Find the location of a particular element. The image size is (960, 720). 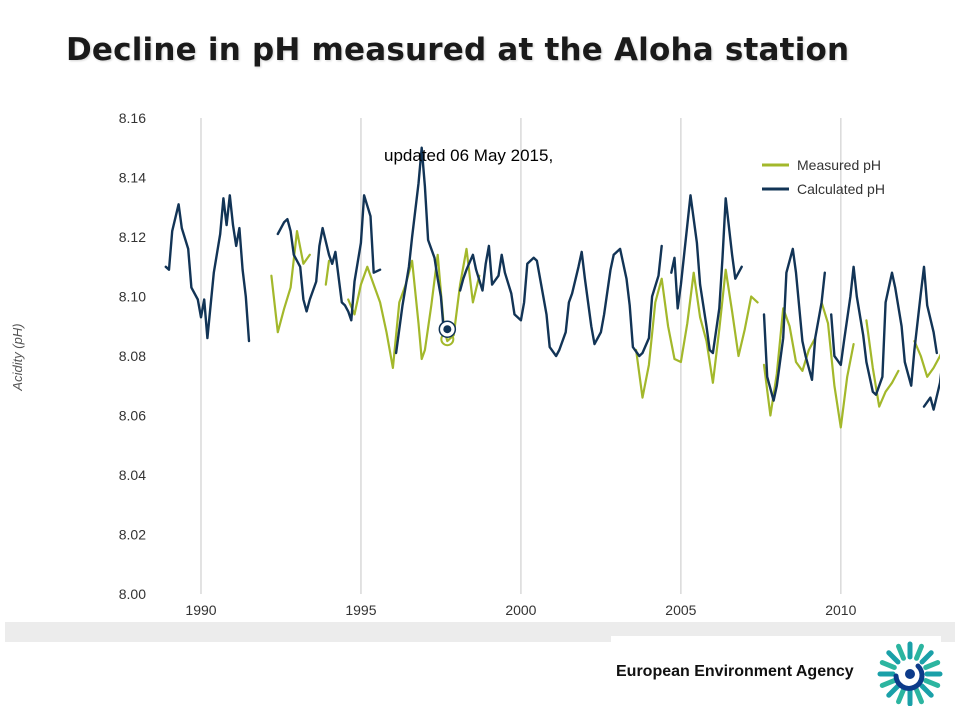

x-tick-label: 2000 is located at coordinates (520, 610).